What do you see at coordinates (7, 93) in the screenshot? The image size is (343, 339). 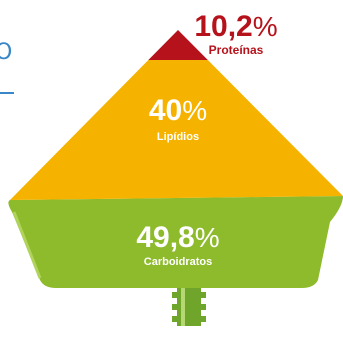 I see `cut-off-divider-line` at bounding box center [7, 93].